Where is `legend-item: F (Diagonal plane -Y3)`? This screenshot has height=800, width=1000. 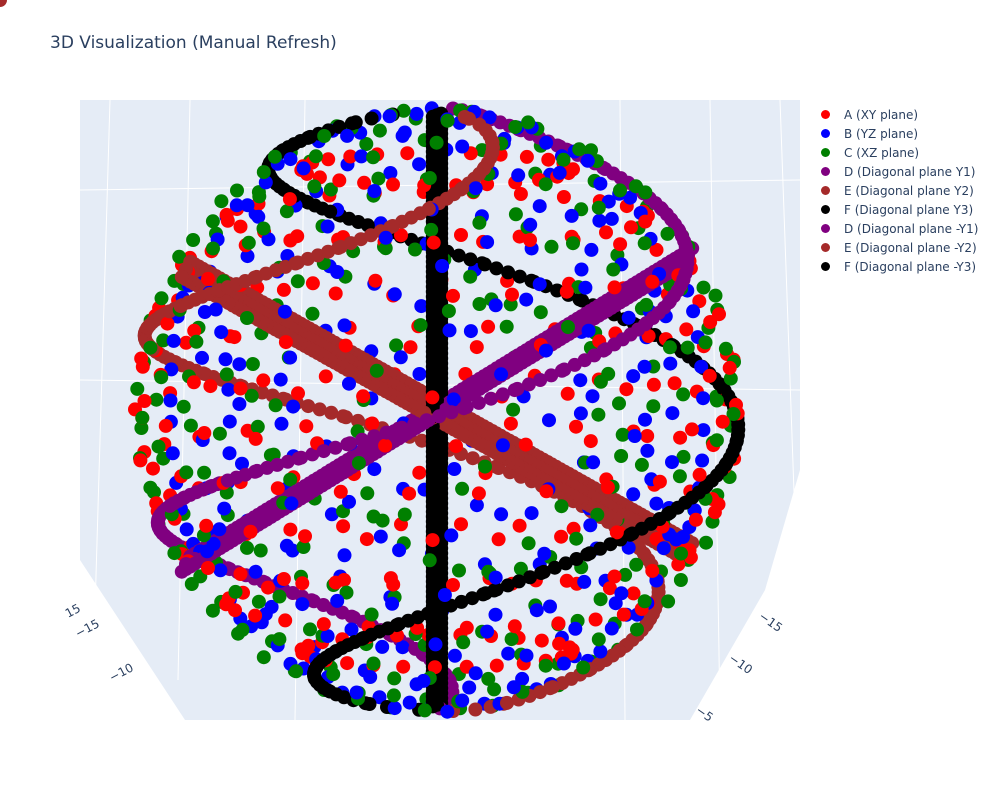
legend-item: F (Diagonal plane -Y3) is located at coordinates (896, 266).